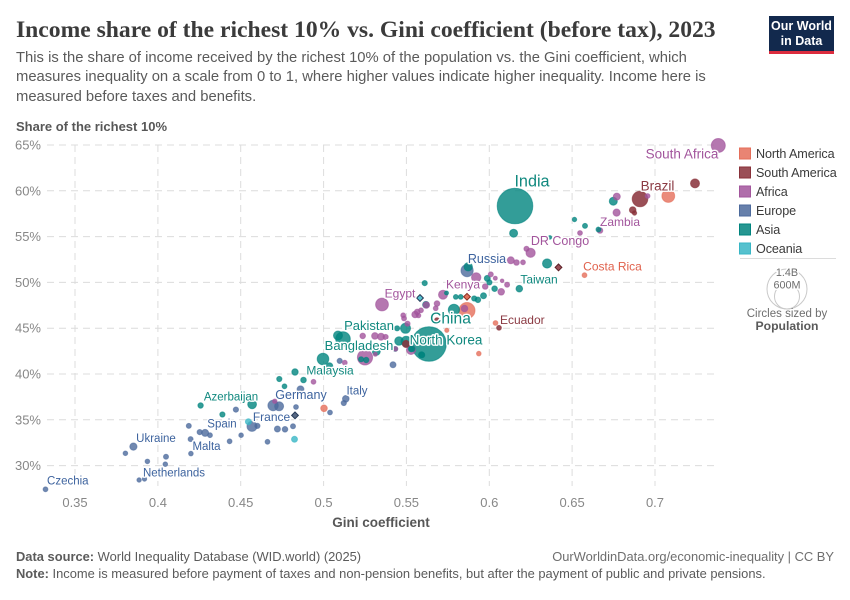 This screenshot has width=850, height=600. What do you see at coordinates (450, 319) in the screenshot?
I see `svg-text: China` at bounding box center [450, 319].